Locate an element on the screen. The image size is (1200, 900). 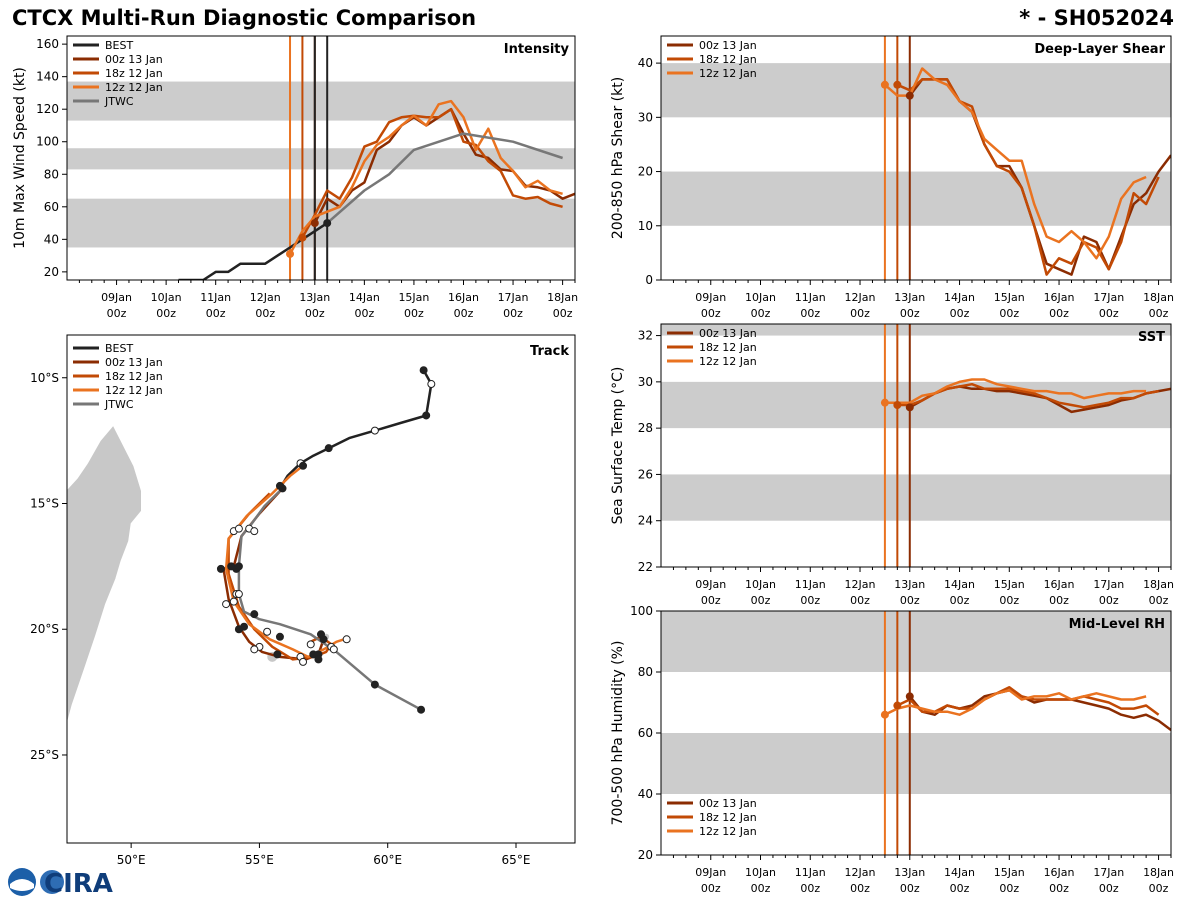
track-lat-label: 15°S is located at coordinates (44, 503).